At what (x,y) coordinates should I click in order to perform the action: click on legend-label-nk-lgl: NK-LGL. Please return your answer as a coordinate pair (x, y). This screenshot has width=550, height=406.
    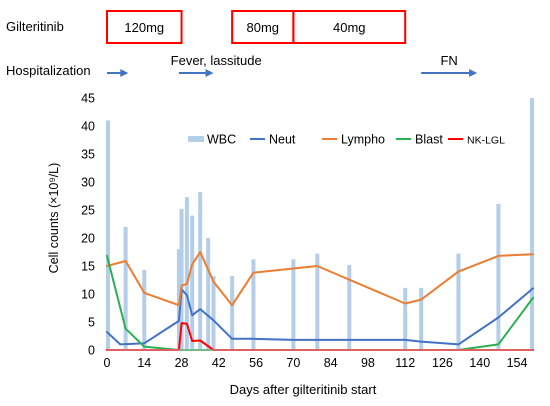
    Looking at the image, I should click on (486, 141).